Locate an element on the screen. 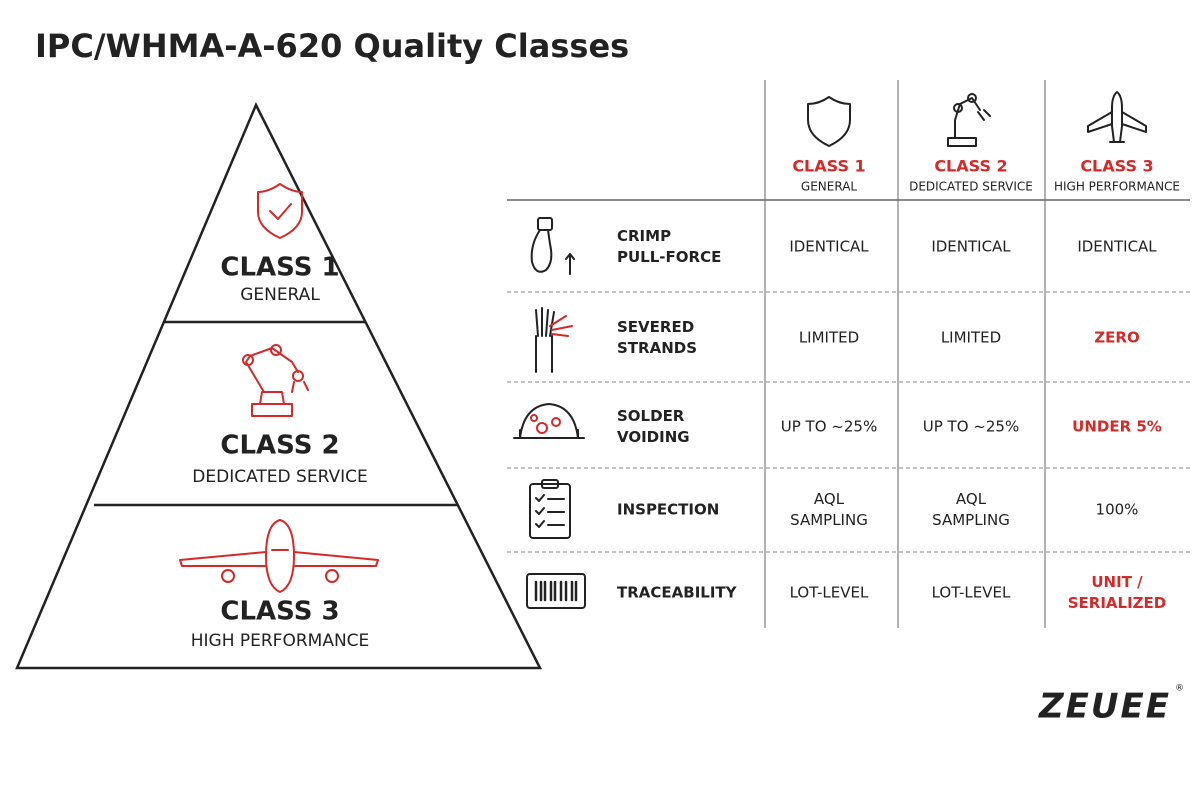 The height and width of the screenshot is (800, 1200). solder-icon is located at coordinates (549, 421).